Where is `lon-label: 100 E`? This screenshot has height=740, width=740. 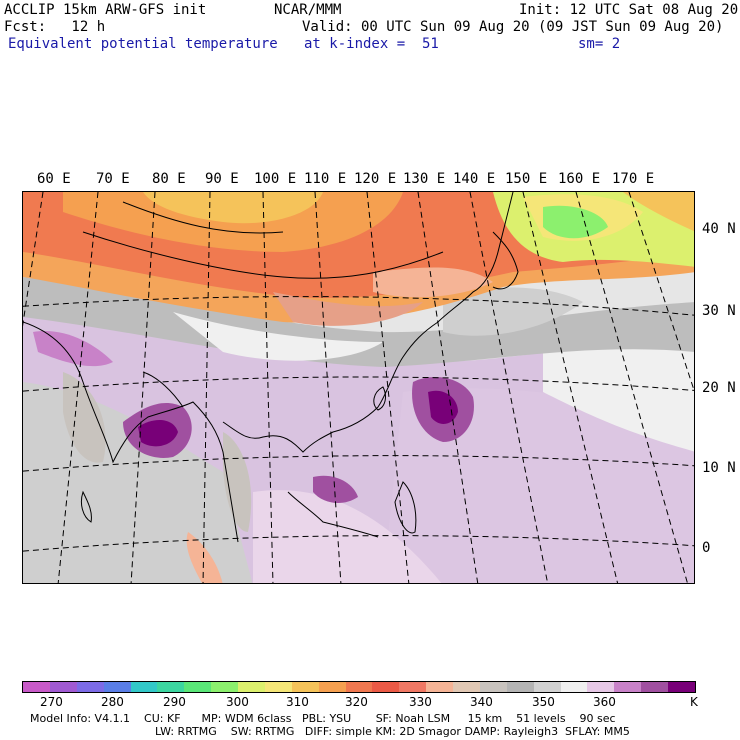
lon-label: 100 E is located at coordinates (275, 179).